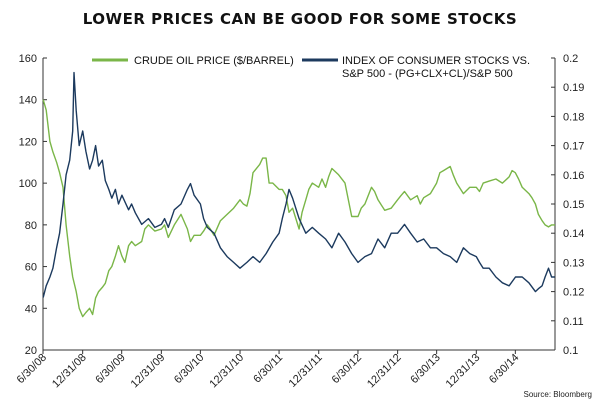  What do you see at coordinates (573, 147) in the screenshot?
I see `right-tick-label: 0.17` at bounding box center [573, 147].